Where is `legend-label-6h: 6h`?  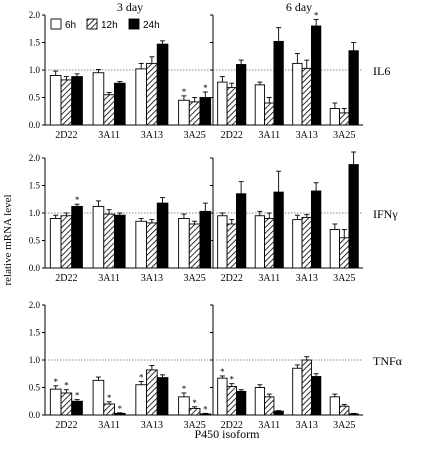 legend-label-6h: 6h is located at coordinates (70, 25).